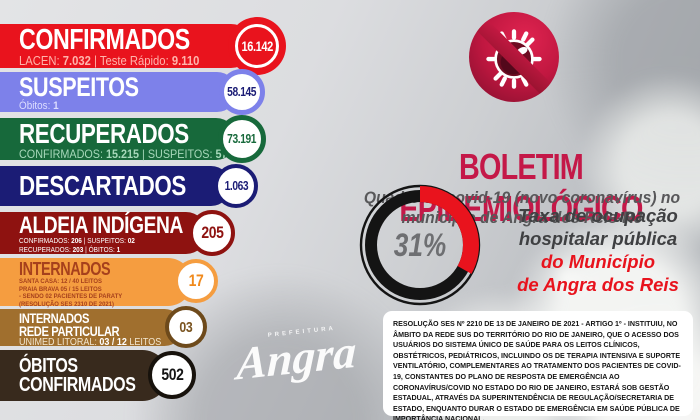  I want to click on stat-sub-value: 206, so click(76, 240).